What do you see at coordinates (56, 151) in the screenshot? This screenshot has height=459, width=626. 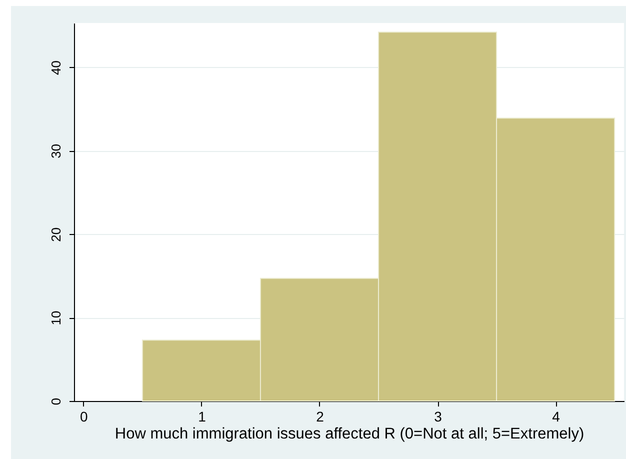 I see `y-tick-label: 30` at bounding box center [56, 151].